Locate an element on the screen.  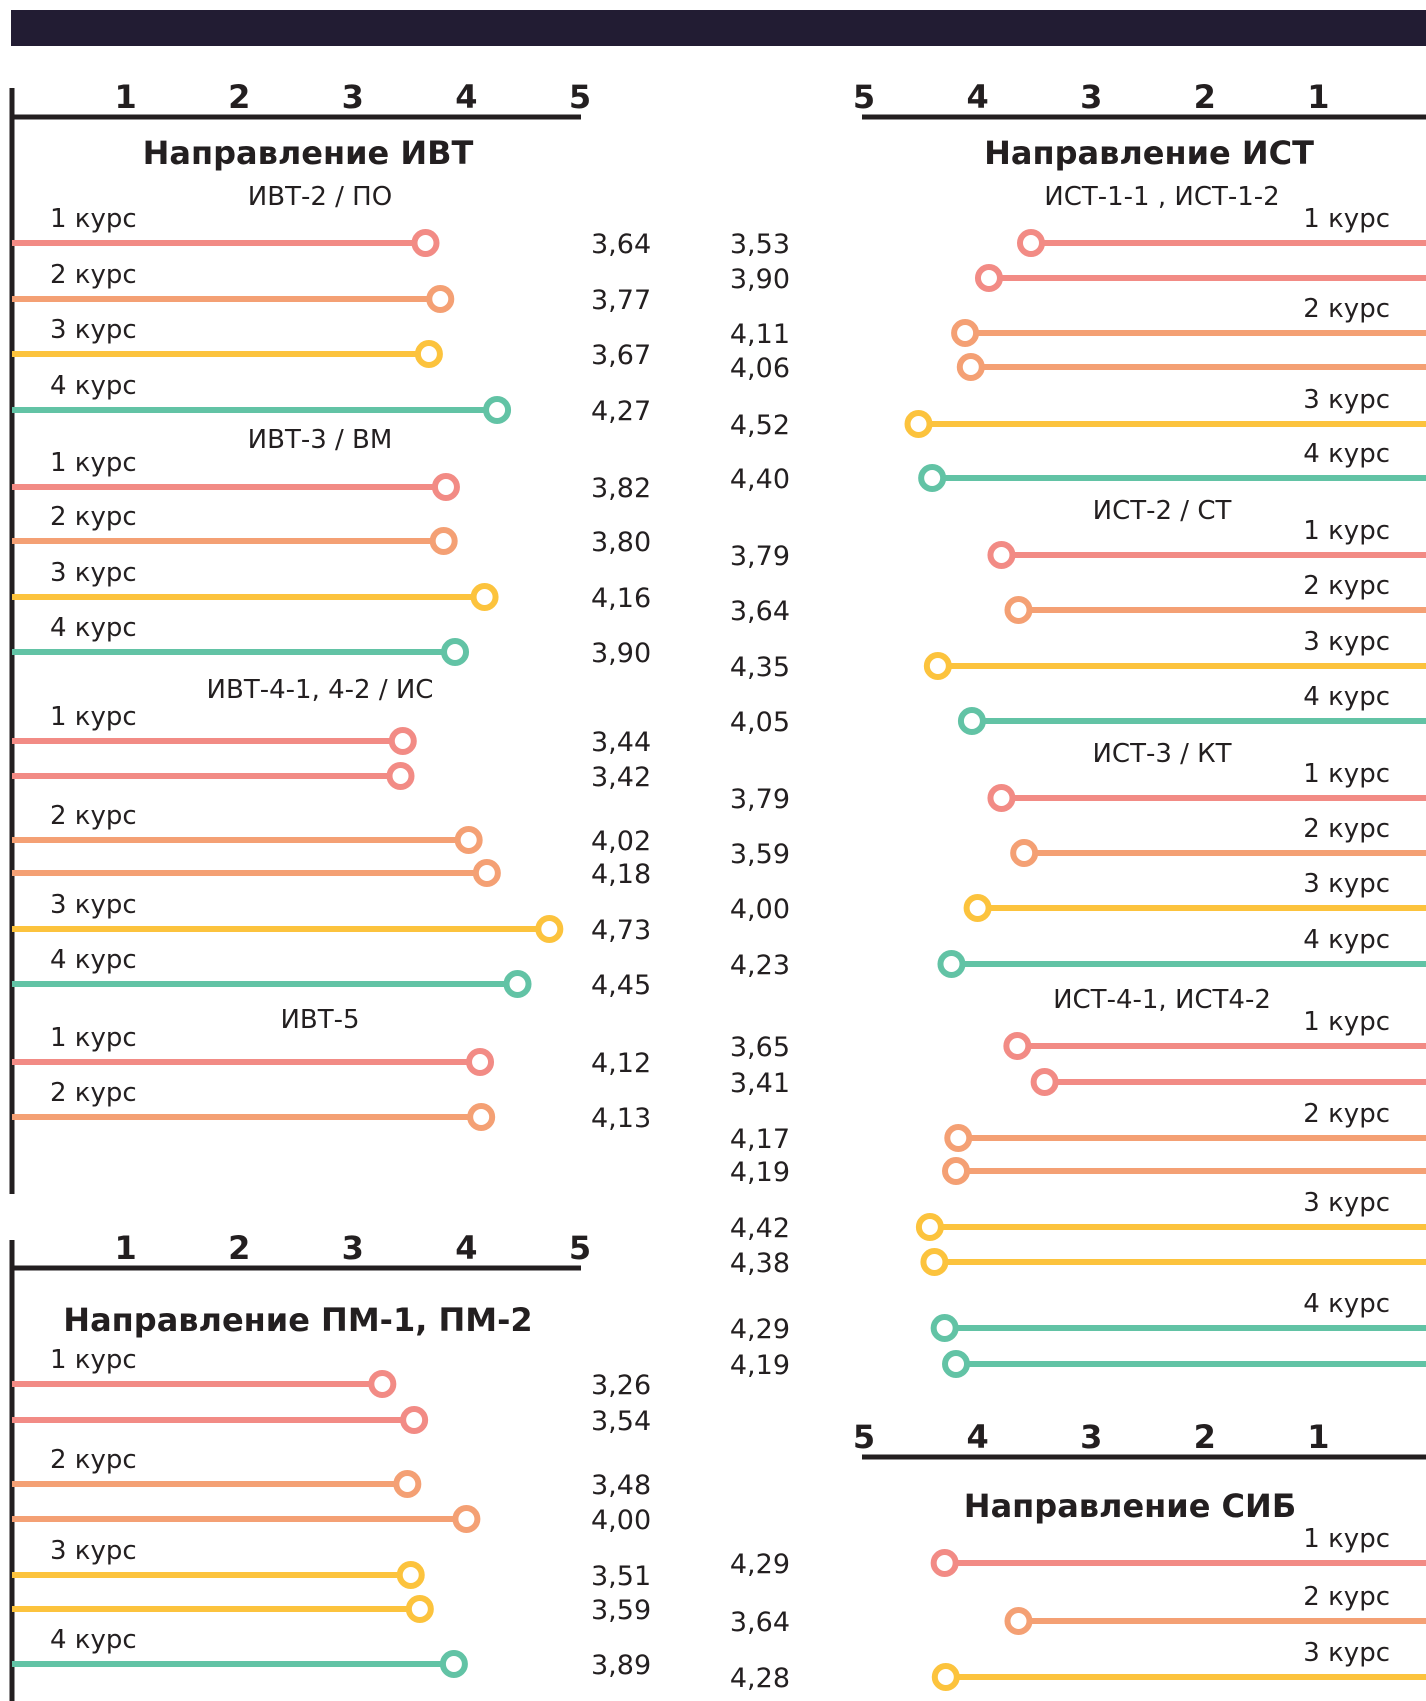
value-label: 4,05 is located at coordinates (760, 722).